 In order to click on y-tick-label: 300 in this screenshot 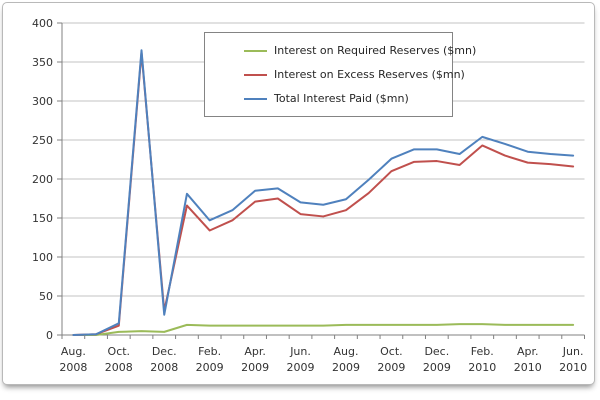, I will do `click(42, 101)`.